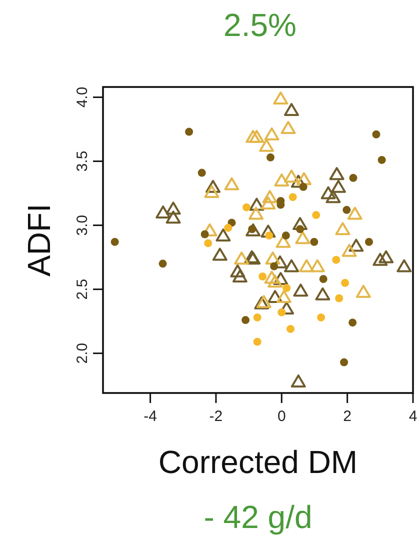 This screenshot has height=543, width=417. Describe the element at coordinates (150, 416) in the screenshot. I see `x-tick-label: -4` at that location.